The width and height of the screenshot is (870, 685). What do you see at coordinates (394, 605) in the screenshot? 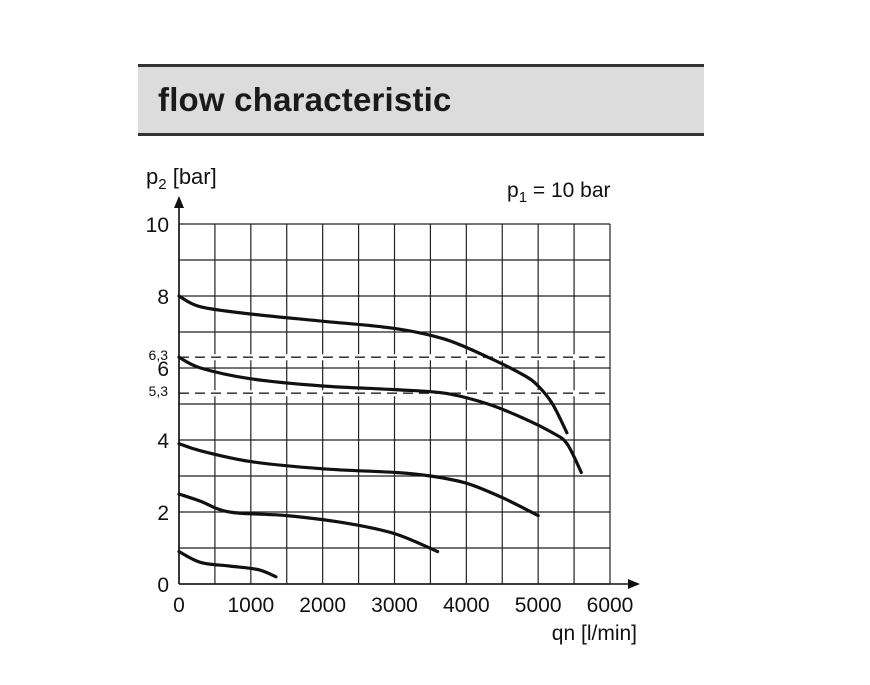
I see `x-tick-label: 3000` at bounding box center [394, 605].